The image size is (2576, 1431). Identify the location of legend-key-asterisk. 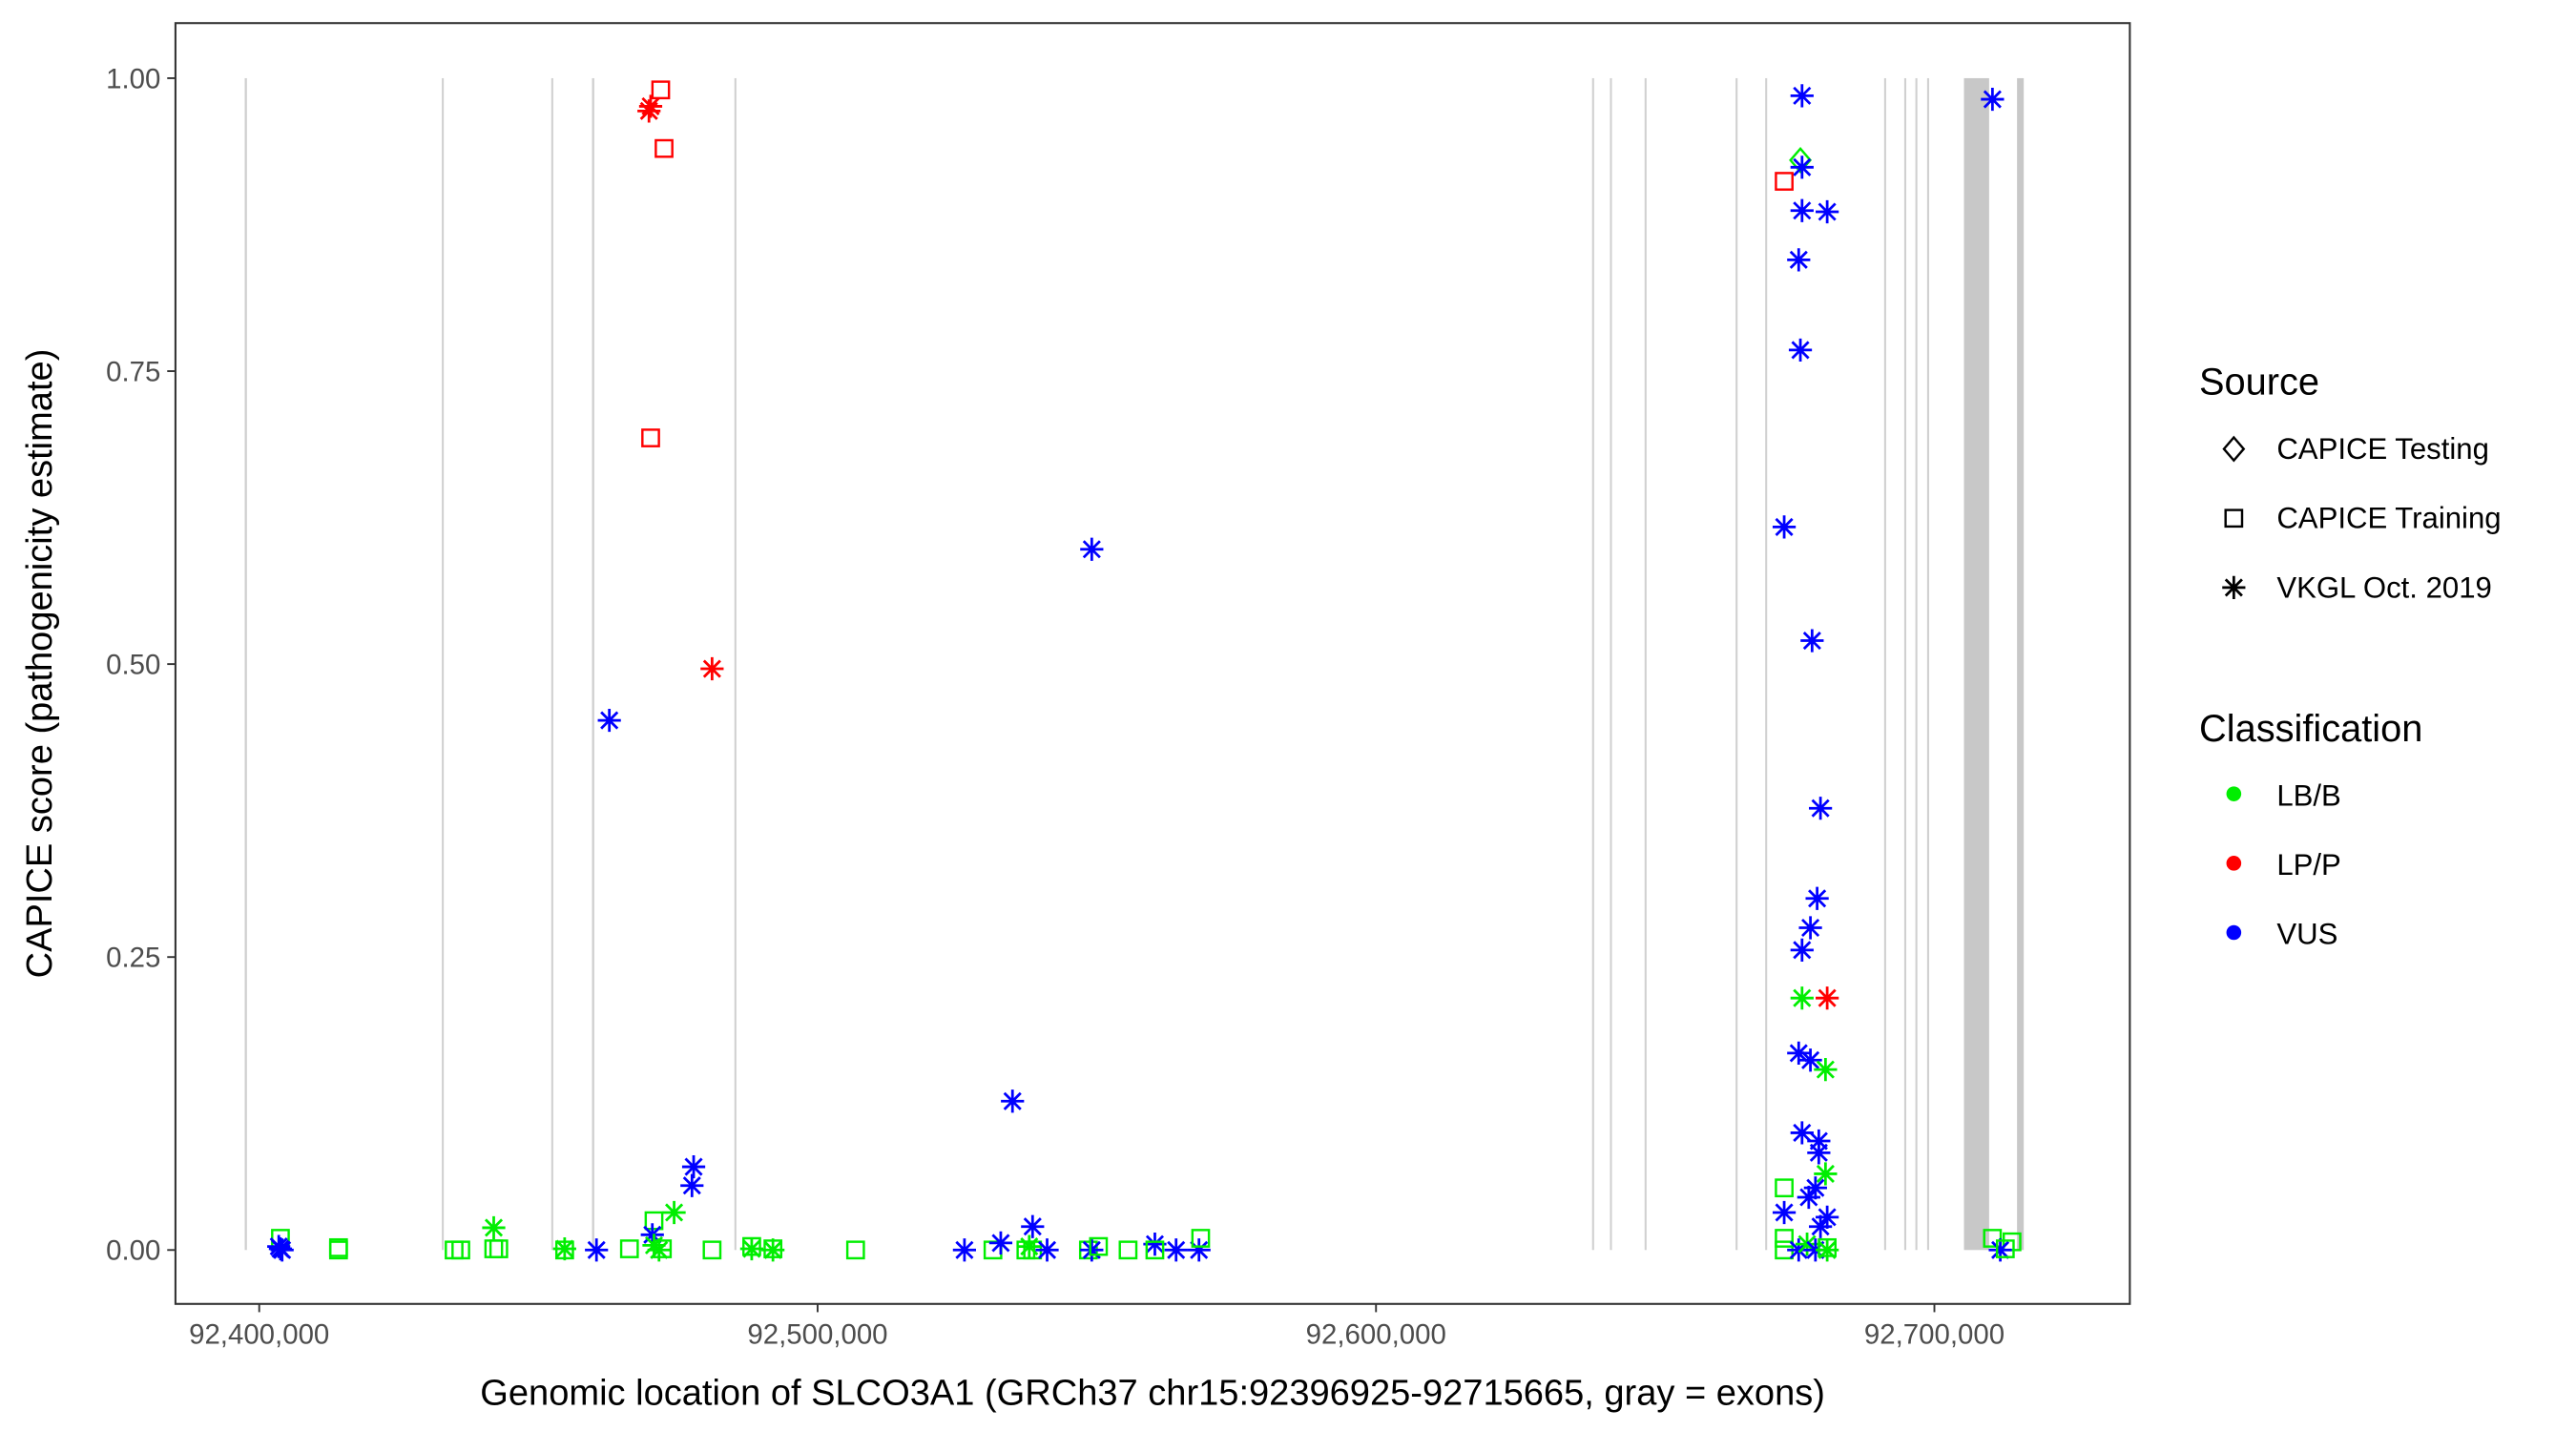
(2234, 587).